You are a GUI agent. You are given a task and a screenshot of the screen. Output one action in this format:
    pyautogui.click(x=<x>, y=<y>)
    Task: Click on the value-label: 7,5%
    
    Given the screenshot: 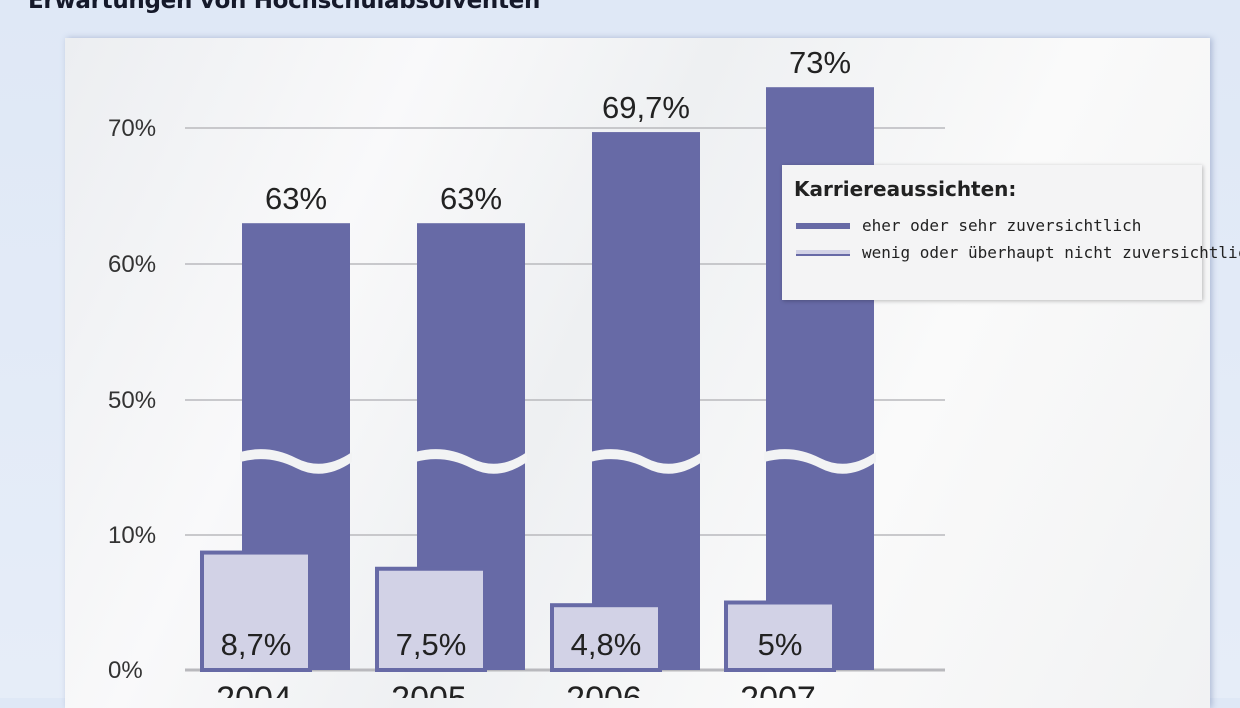 What is the action you would take?
    pyautogui.click(x=431, y=644)
    